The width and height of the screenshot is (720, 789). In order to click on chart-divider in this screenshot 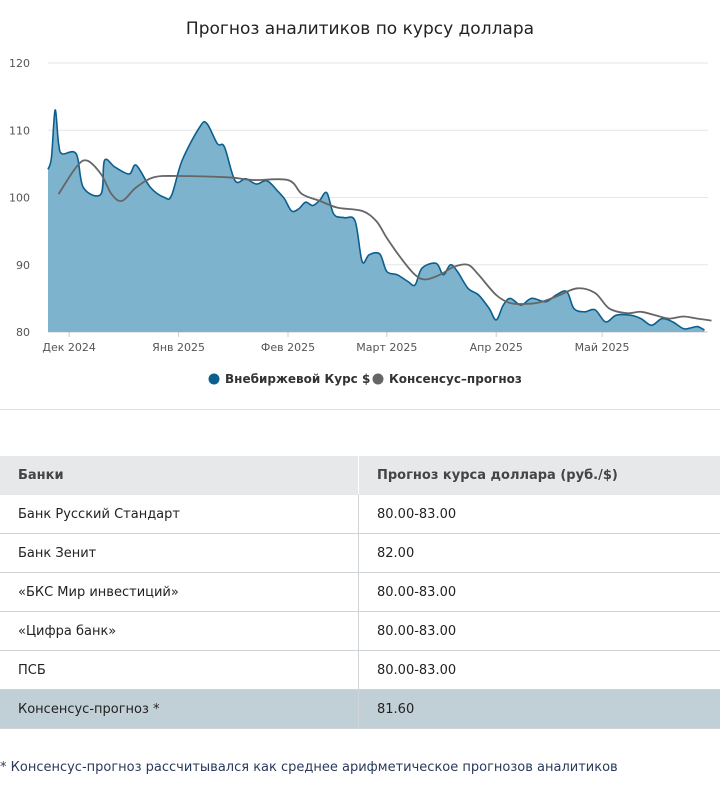, I will do `click(360, 409)`.